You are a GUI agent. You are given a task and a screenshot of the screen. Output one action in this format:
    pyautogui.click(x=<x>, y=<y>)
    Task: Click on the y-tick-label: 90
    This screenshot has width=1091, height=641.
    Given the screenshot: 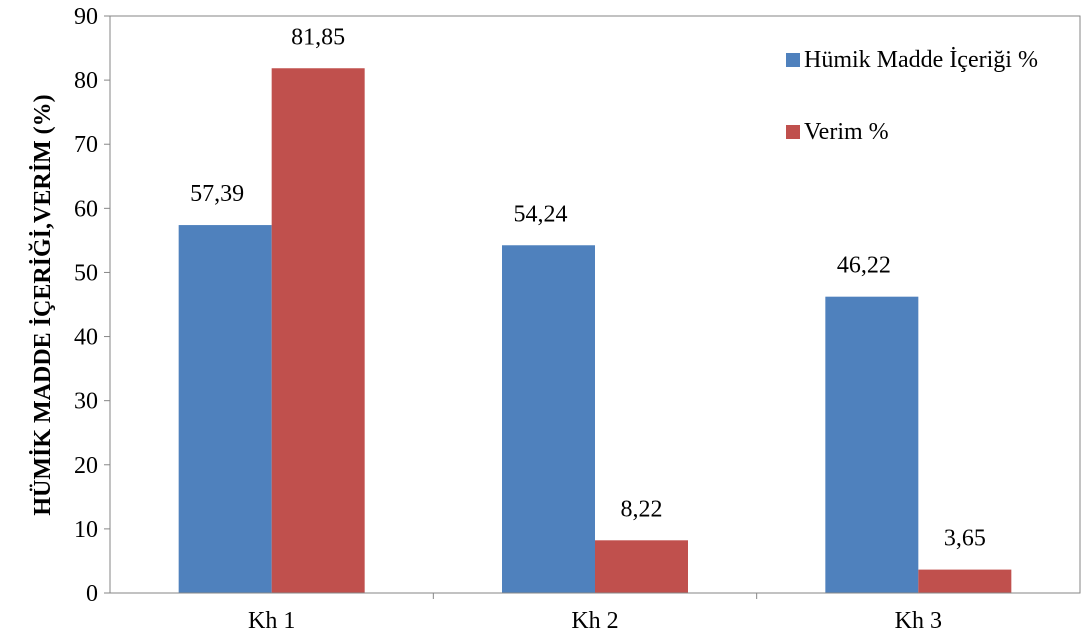 What is the action you would take?
    pyautogui.click(x=86, y=17)
    